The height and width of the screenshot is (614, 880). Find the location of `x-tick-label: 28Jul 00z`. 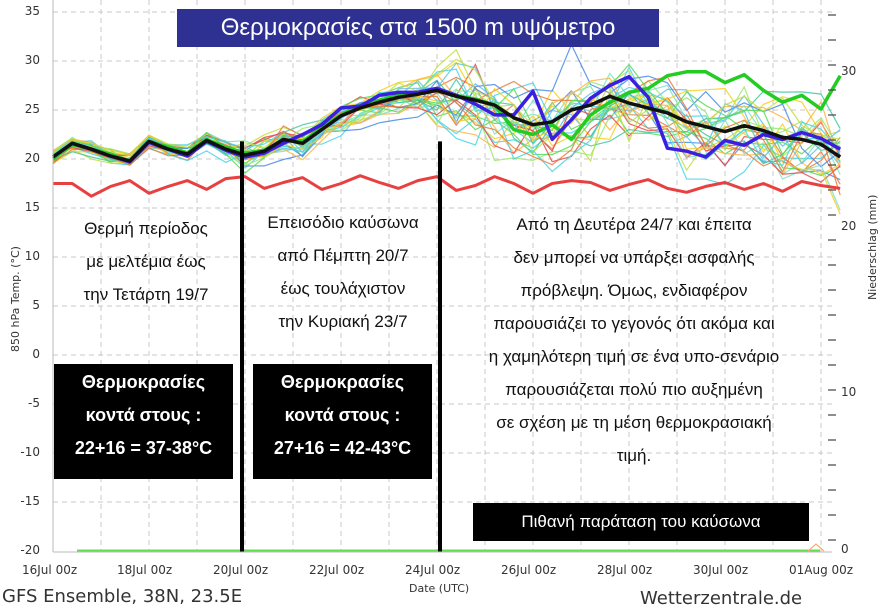

x-tick-label: 28Jul 00z is located at coordinates (625, 570).